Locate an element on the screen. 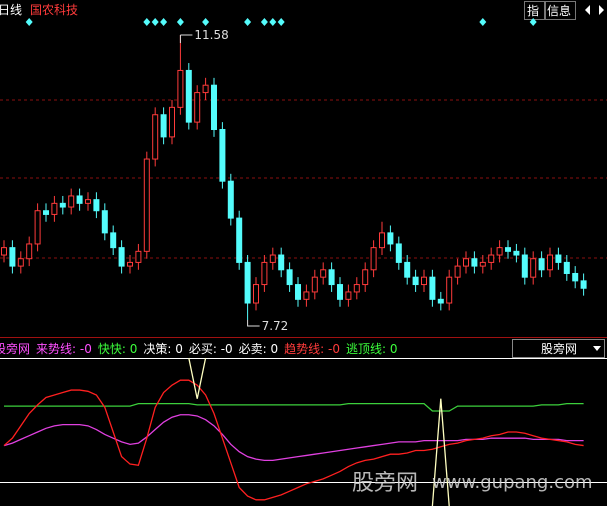  dropdown-label: 股旁网 is located at coordinates (559, 348).